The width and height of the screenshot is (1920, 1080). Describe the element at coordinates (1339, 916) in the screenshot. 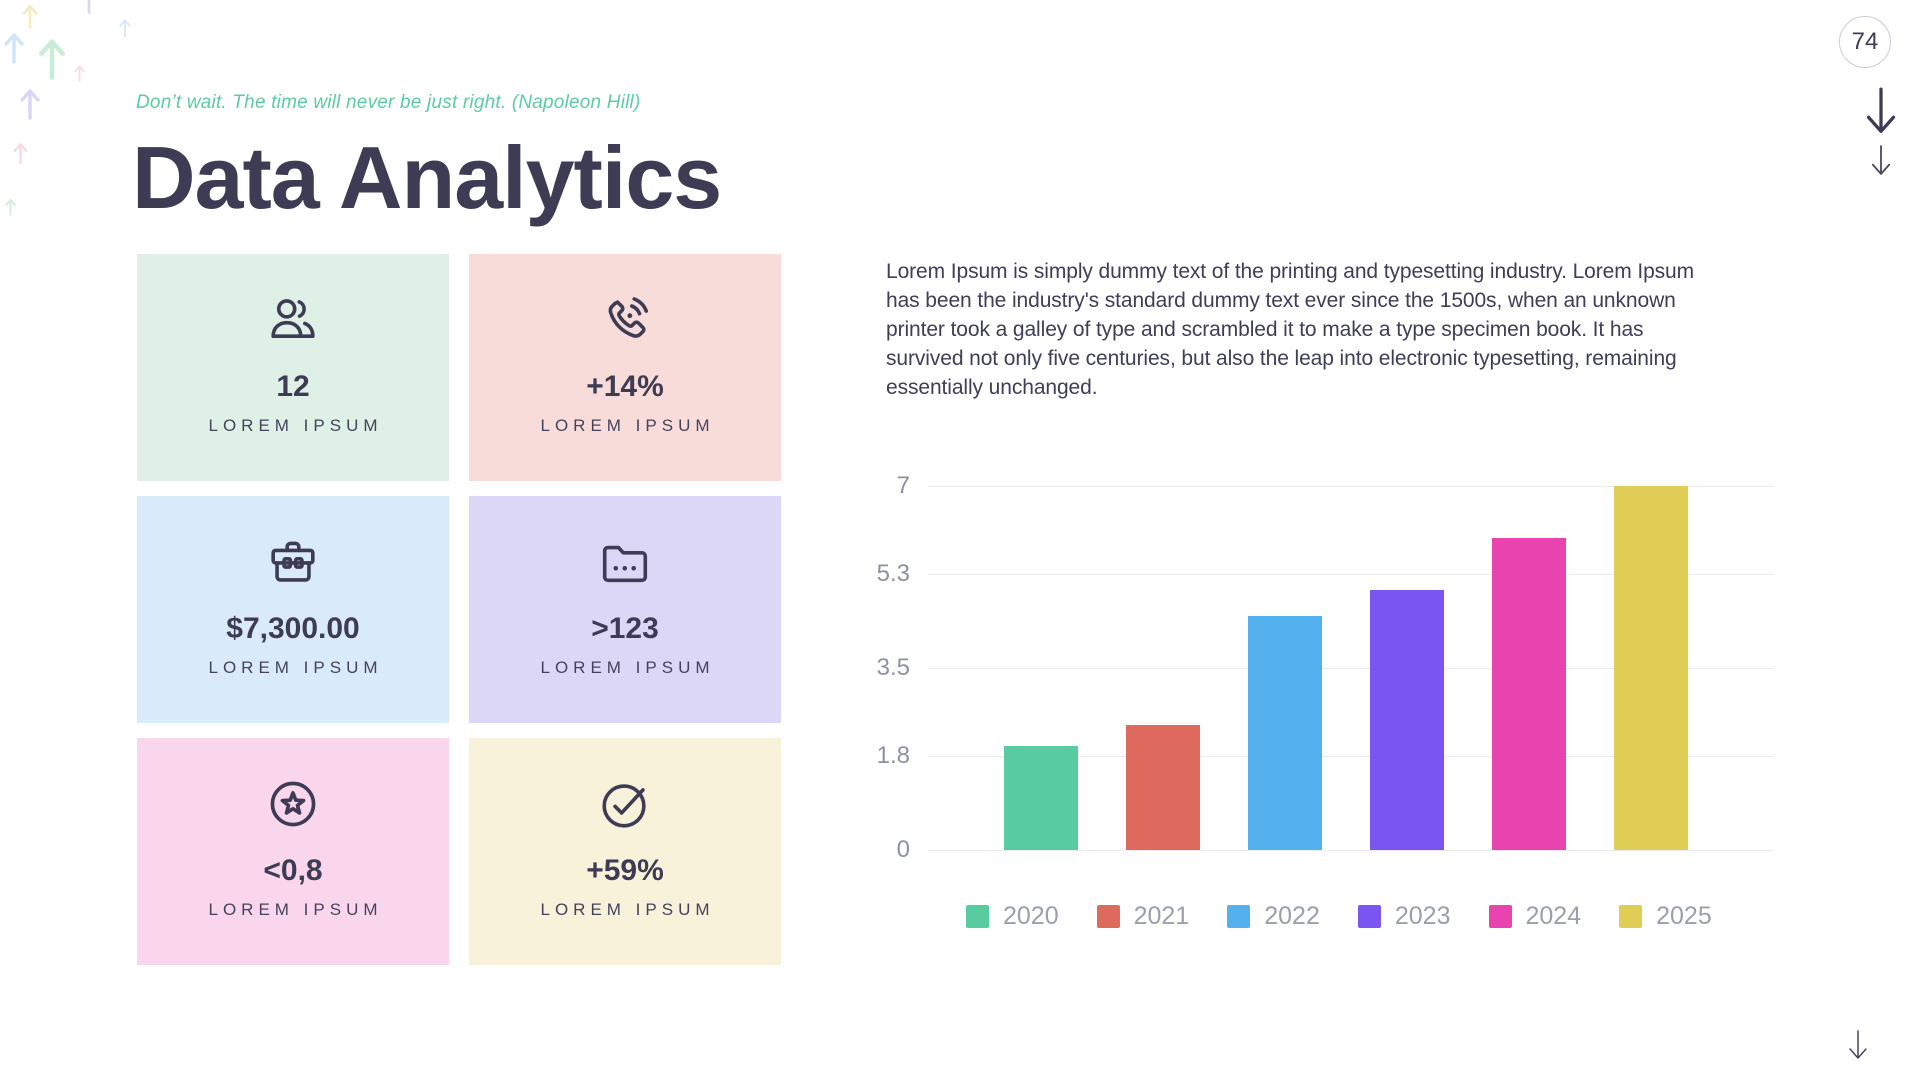

I see `chart-legend: 2020 2021 2022 2023 2024 2025` at that location.